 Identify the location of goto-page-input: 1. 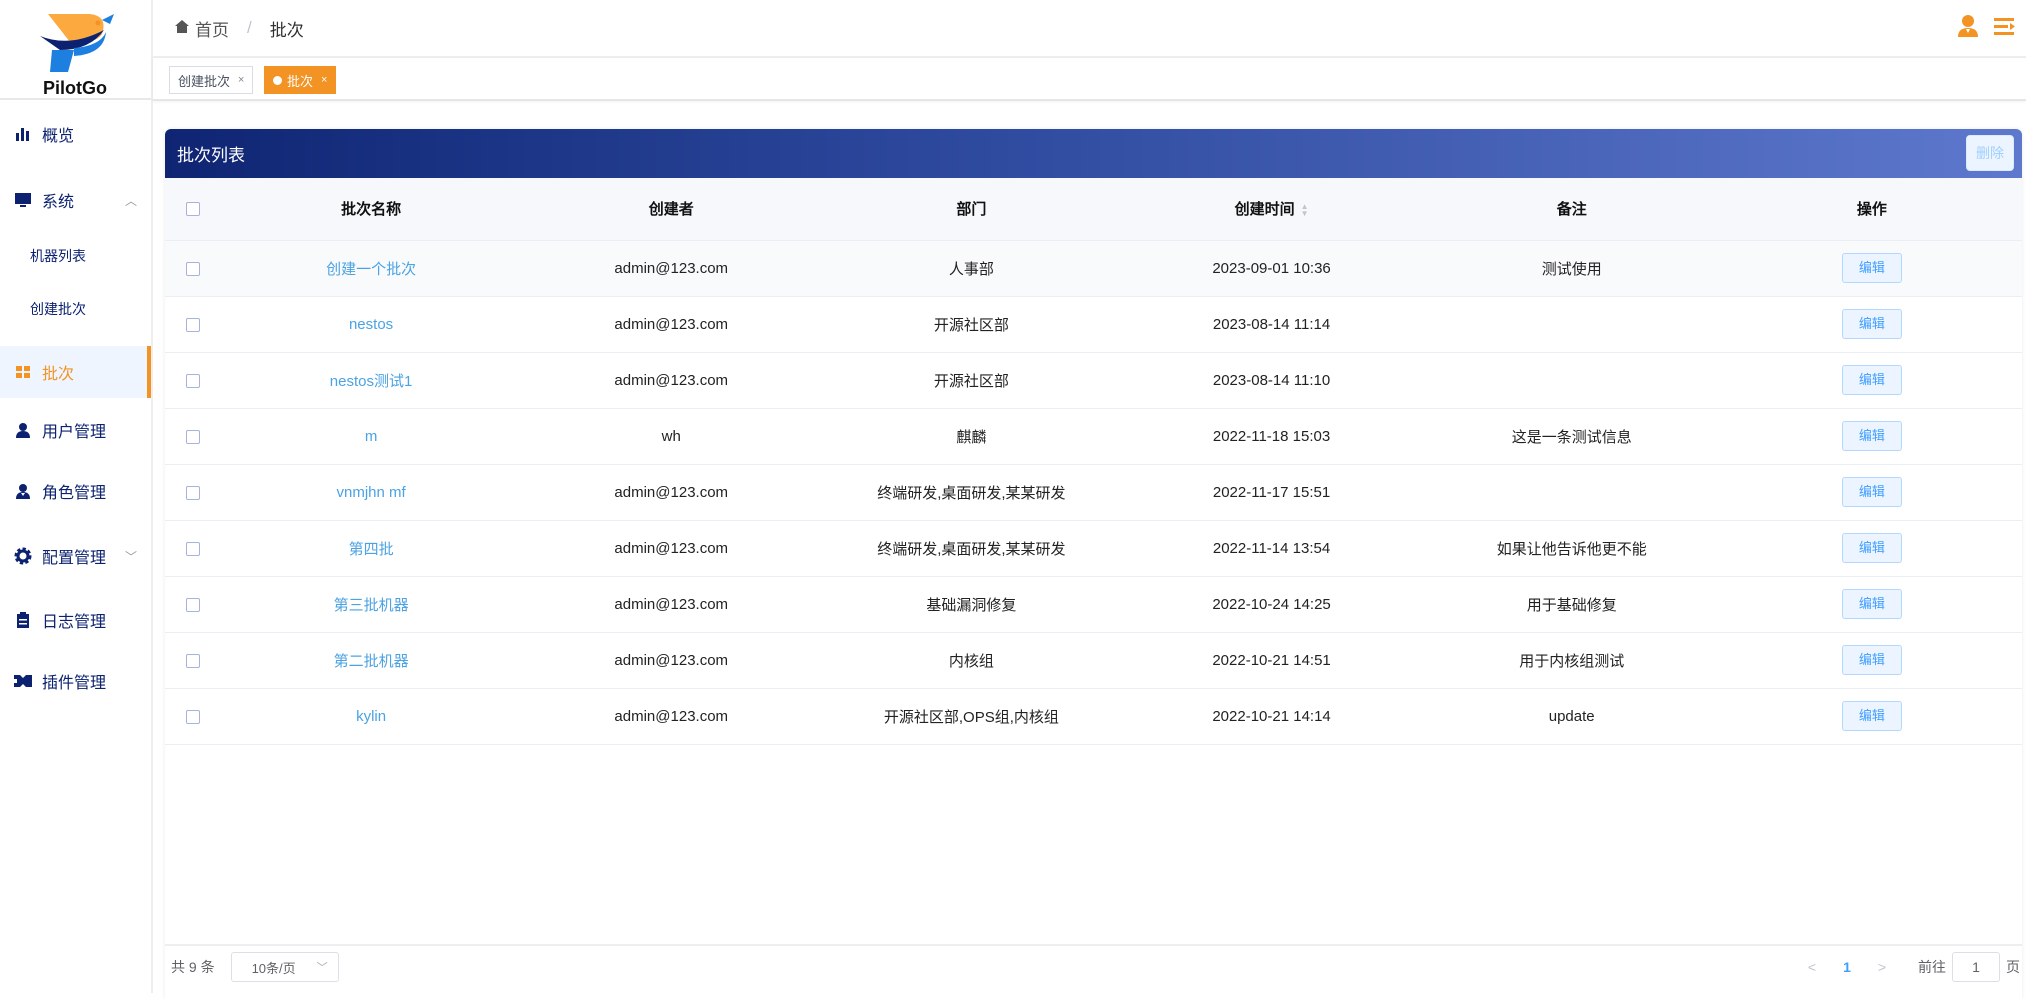
(1976, 967).